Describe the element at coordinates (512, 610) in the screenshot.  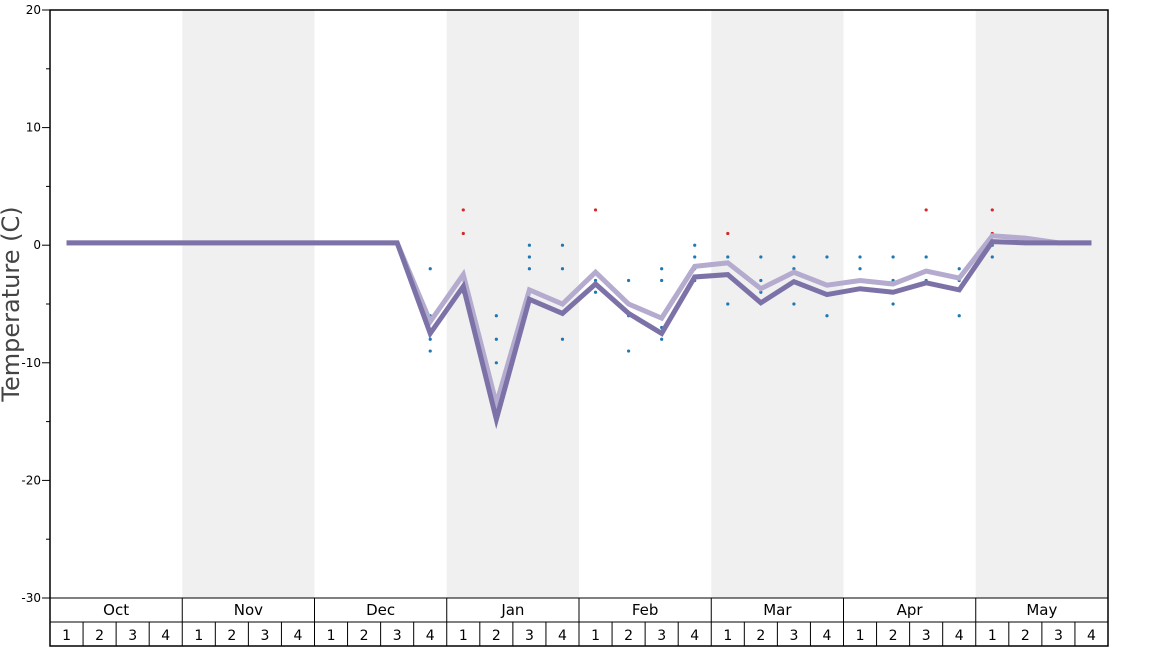
I see `month-label: Jan` at that location.